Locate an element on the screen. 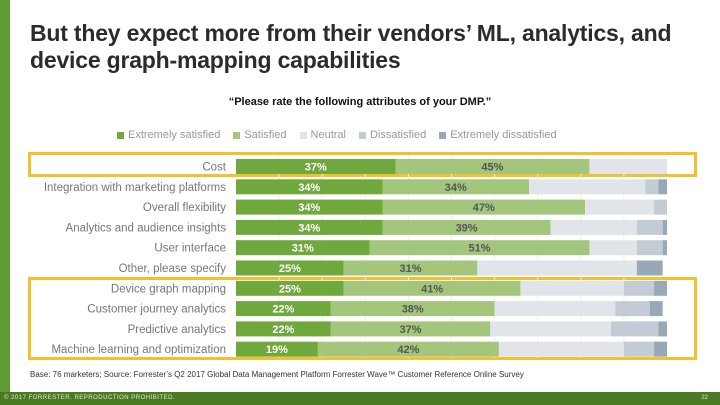  page-number: 22 is located at coordinates (704, 398).